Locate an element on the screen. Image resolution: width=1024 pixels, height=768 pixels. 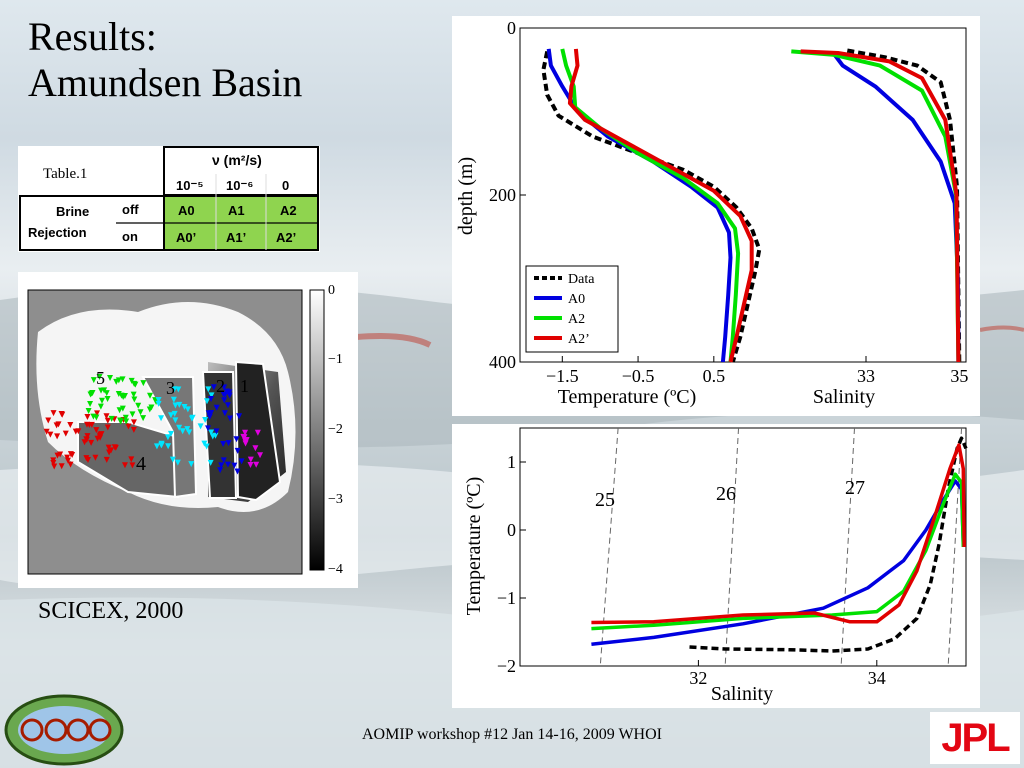
table-cell: A0 is located at coordinates (186, 210).